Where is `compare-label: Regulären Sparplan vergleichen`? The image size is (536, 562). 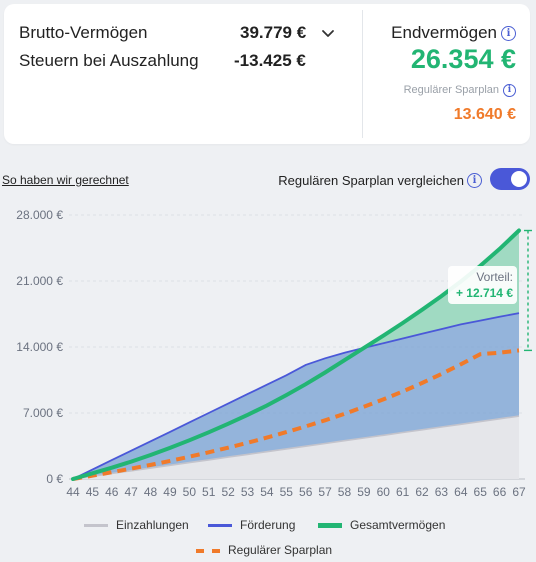
compare-label: Regulären Sparplan vergleichen is located at coordinates (371, 180).